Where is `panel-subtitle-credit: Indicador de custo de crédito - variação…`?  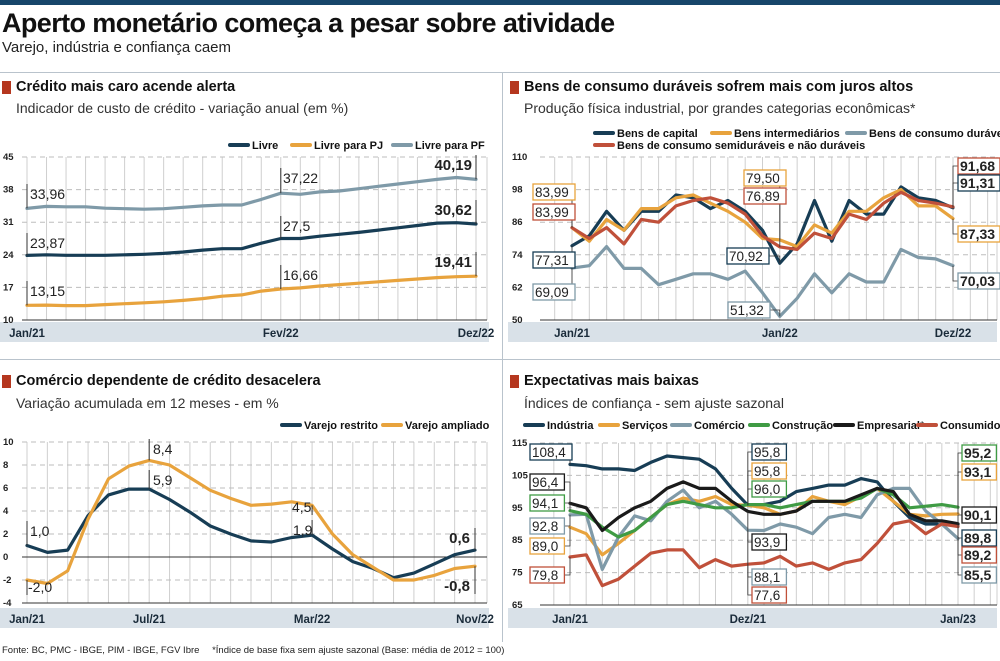 panel-subtitle-credit: Indicador de custo de crédito - variação… is located at coordinates (182, 108).